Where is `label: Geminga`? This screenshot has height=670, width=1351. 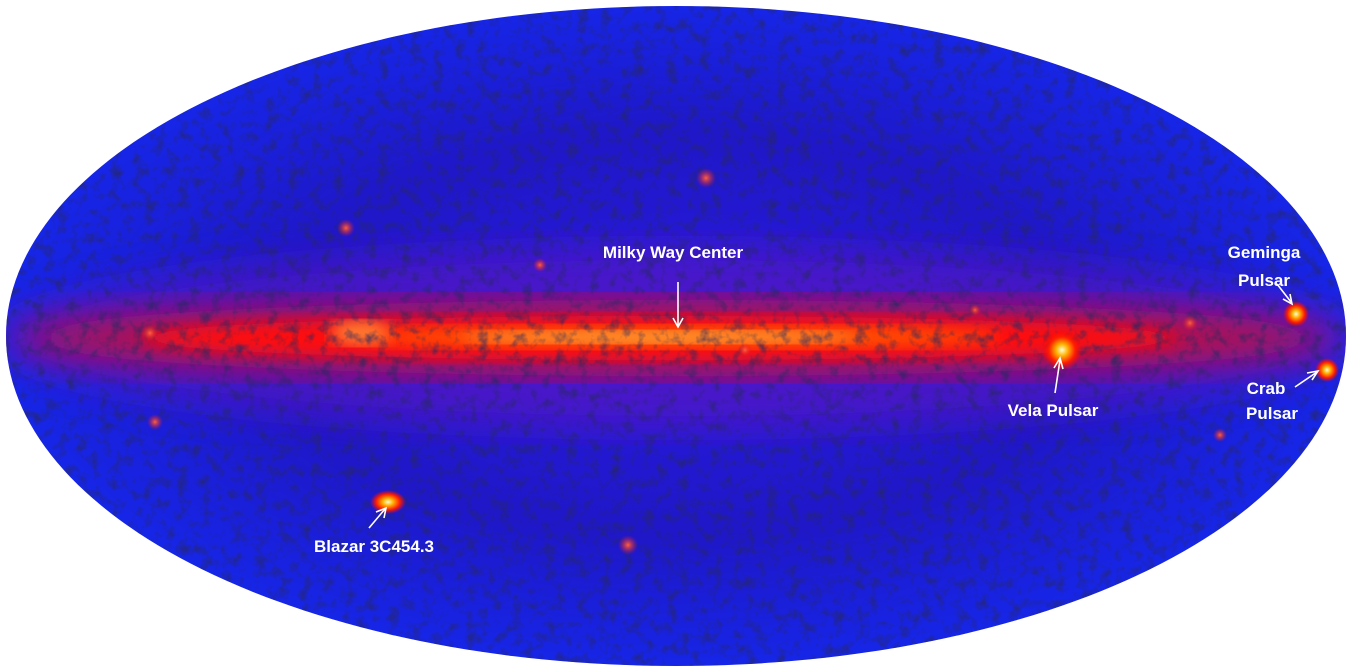 label: Geminga is located at coordinates (1264, 252).